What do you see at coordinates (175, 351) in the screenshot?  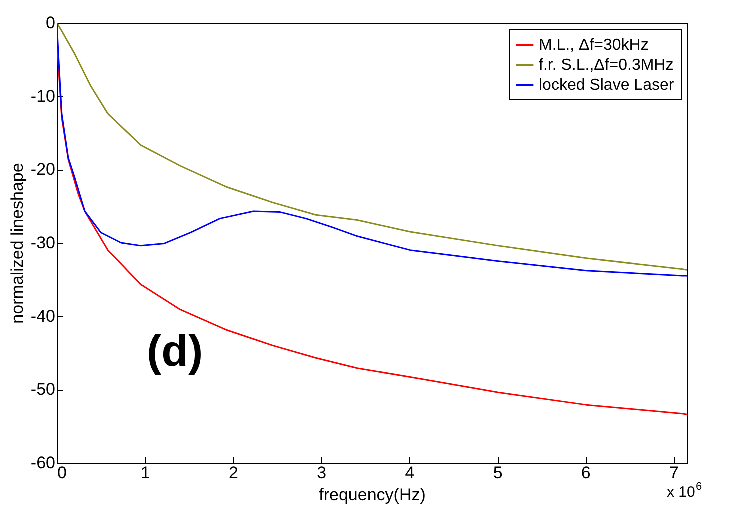 I see `annotation: (d)` at bounding box center [175, 351].